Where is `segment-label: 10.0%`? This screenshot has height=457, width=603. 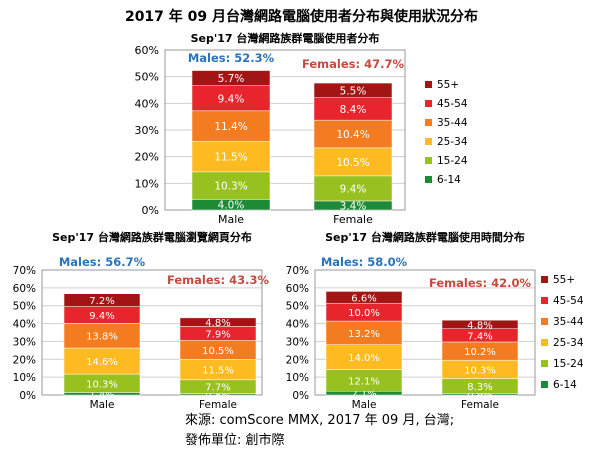
segment-label: 10.0% is located at coordinates (364, 313).